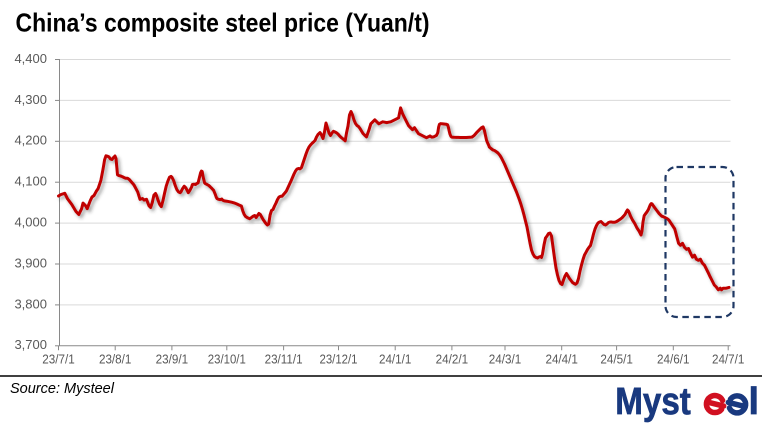 The image size is (762, 433). I want to click on svg-text: 23/11/1, so click(284, 359).